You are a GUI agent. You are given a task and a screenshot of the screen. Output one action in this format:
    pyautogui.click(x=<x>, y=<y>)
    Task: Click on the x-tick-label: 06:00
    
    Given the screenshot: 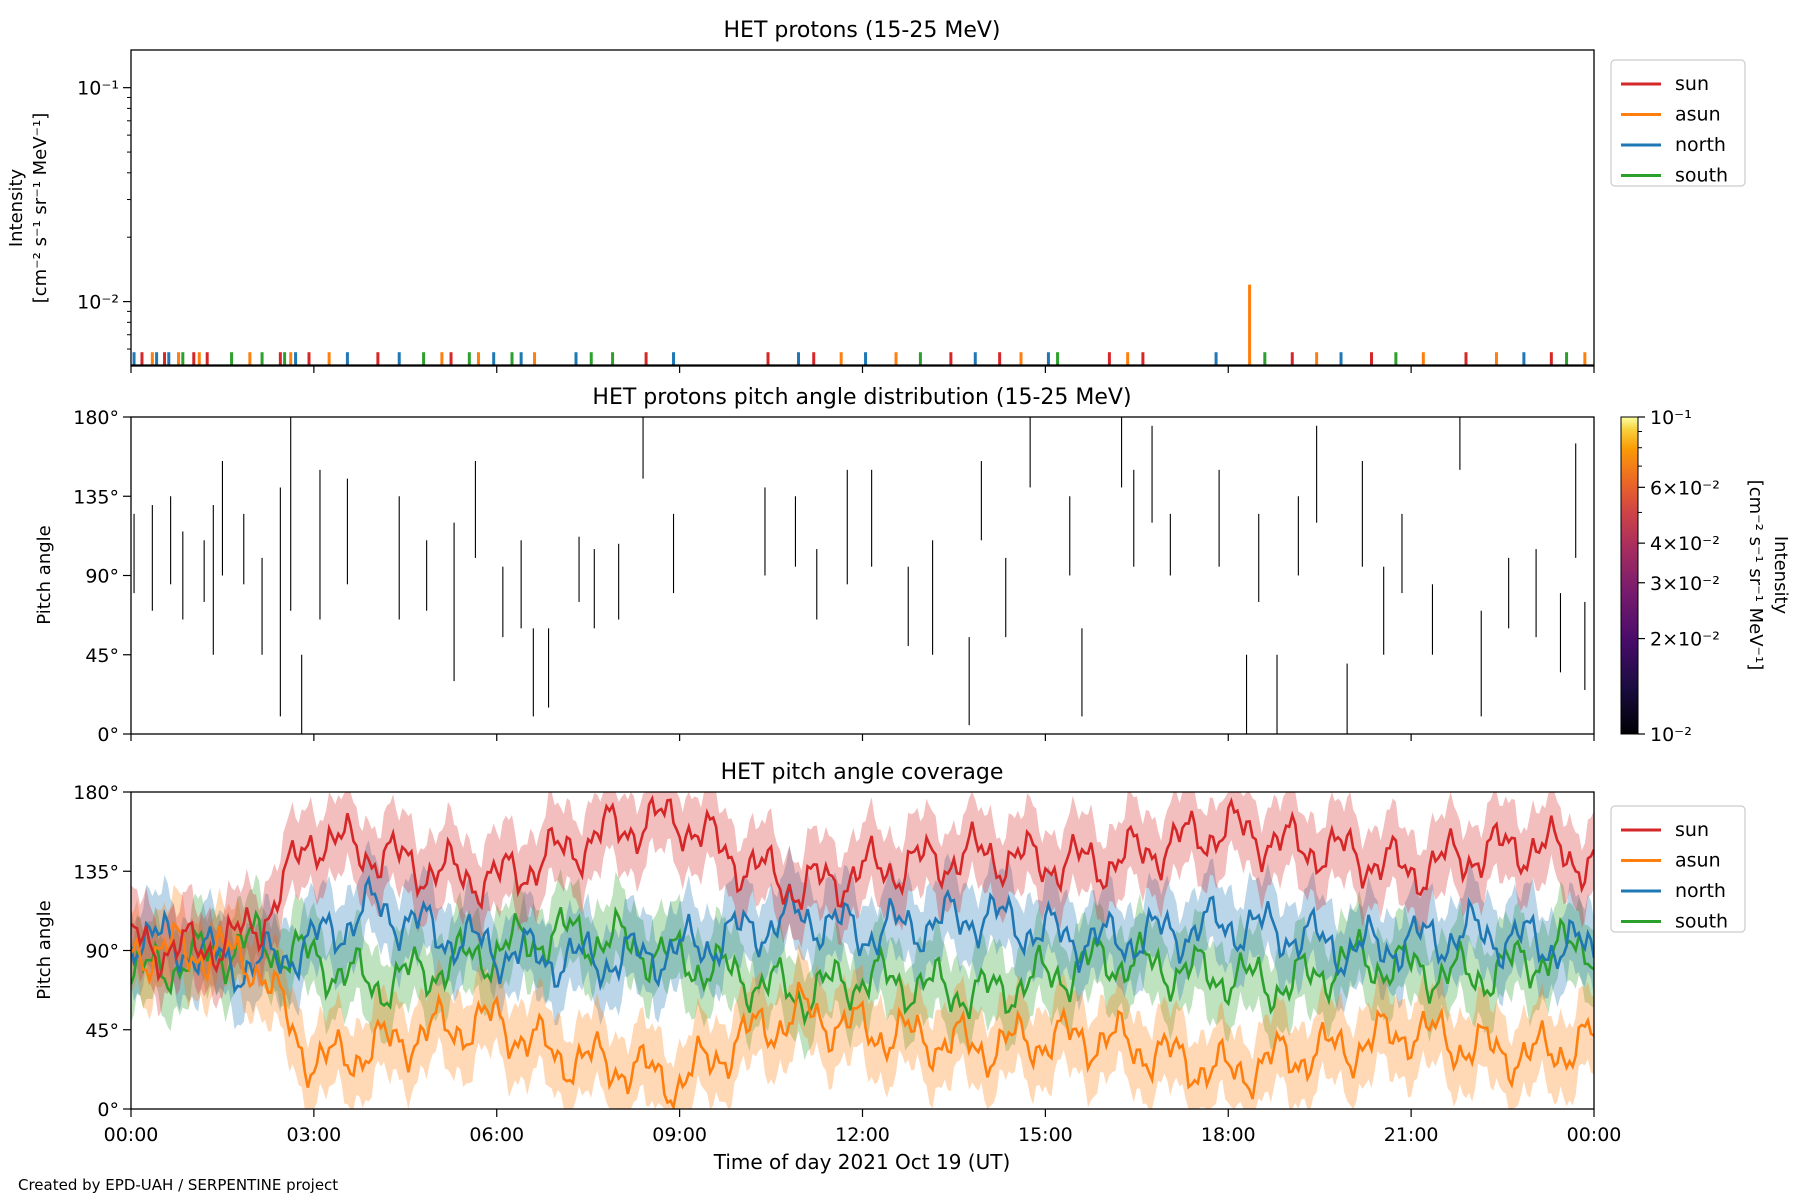 What is the action you would take?
    pyautogui.click(x=496, y=1135)
    